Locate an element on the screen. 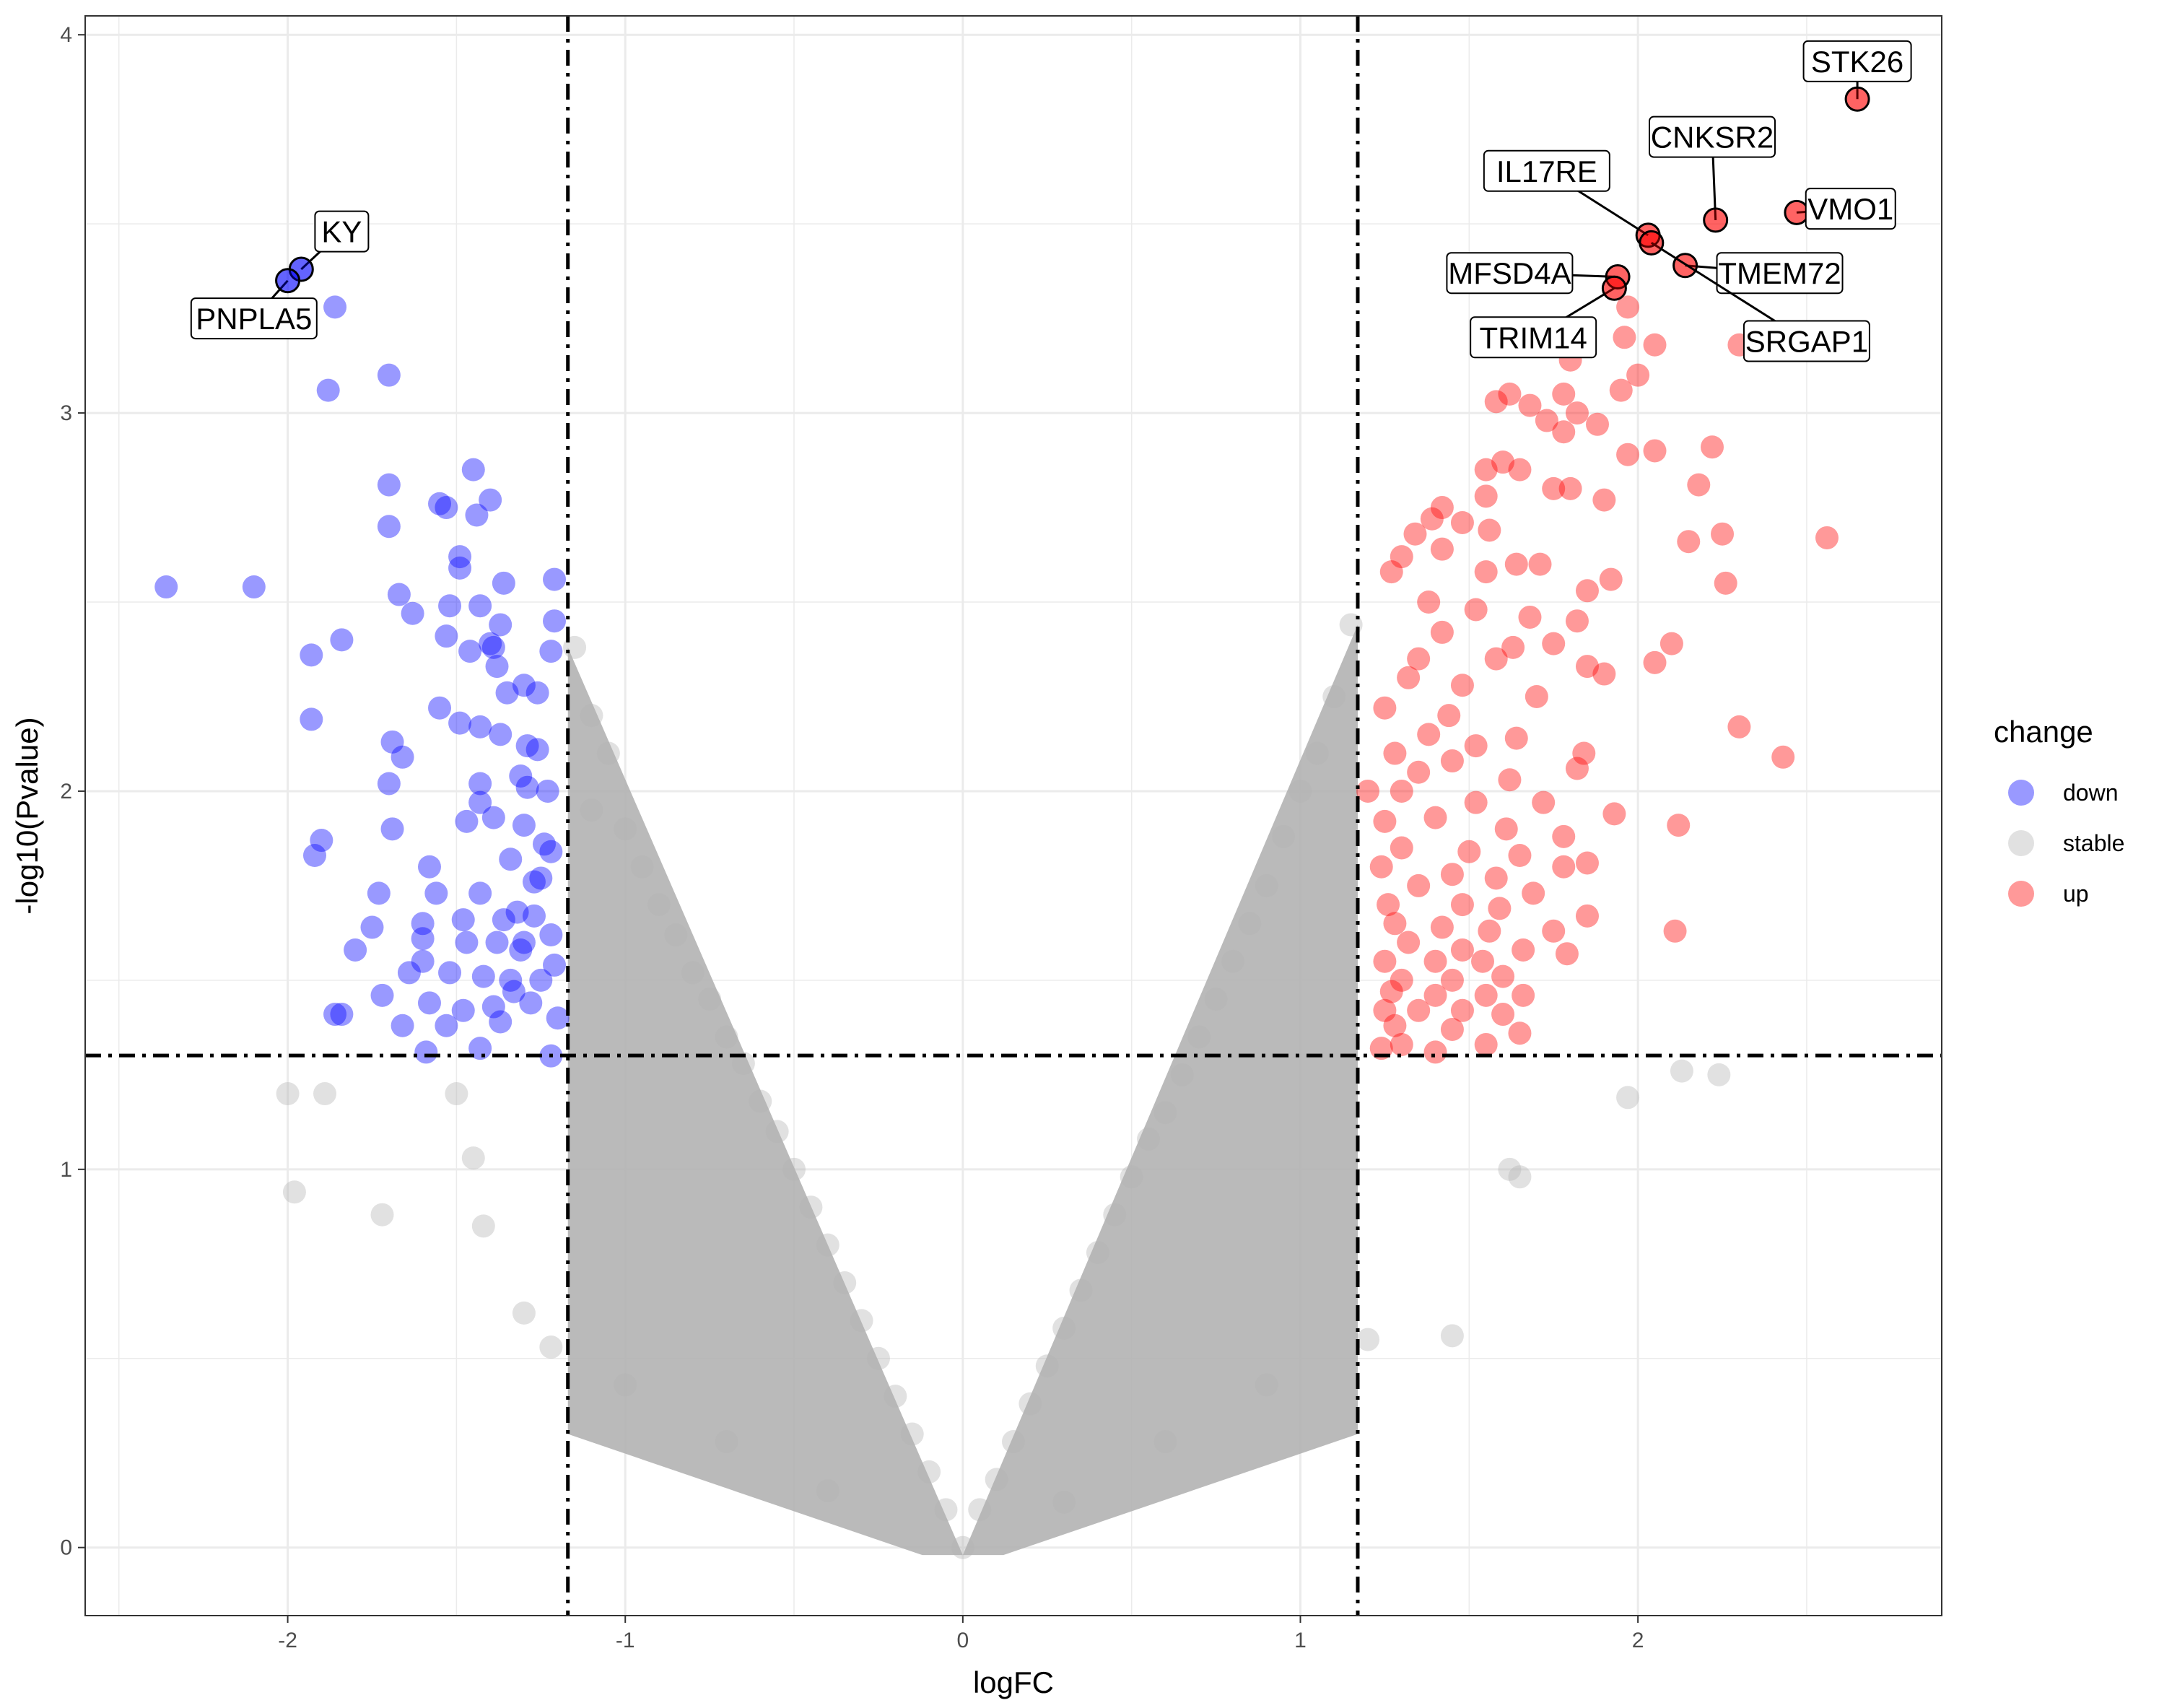  gene-label: SRGAP1 is located at coordinates (1806, 342).